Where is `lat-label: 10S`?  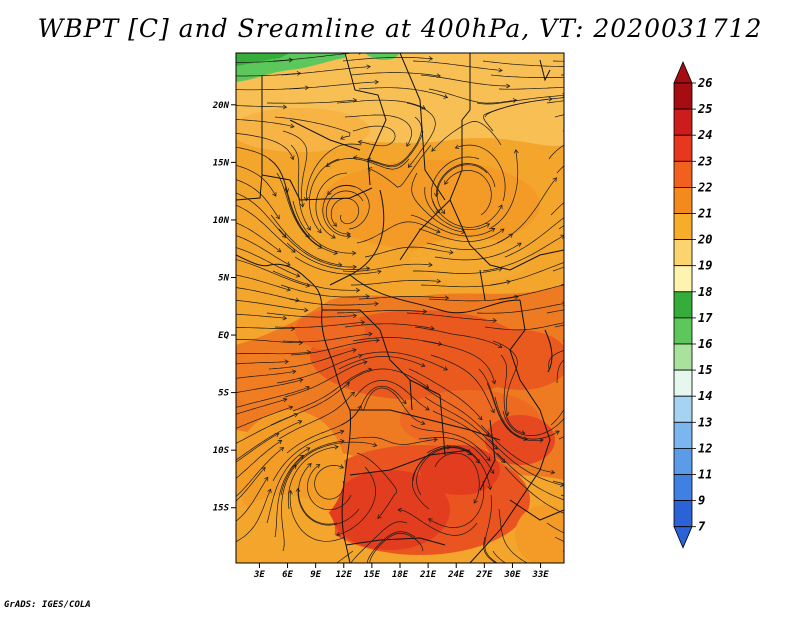
lat-label: 10S is located at coordinates (221, 451).